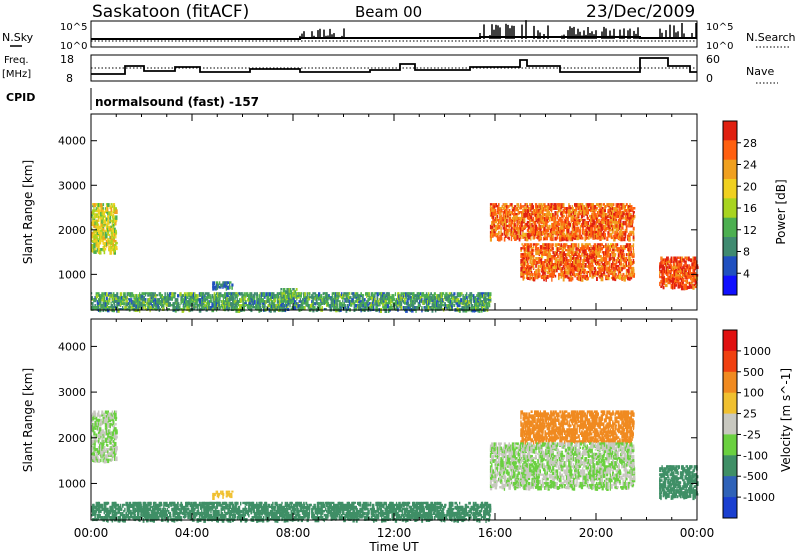 This screenshot has height=554, width=800. What do you see at coordinates (390, 69) in the screenshot?
I see `freq-strip: Freq. [MHz] 18 8 60 0 Nave` at bounding box center [390, 69].